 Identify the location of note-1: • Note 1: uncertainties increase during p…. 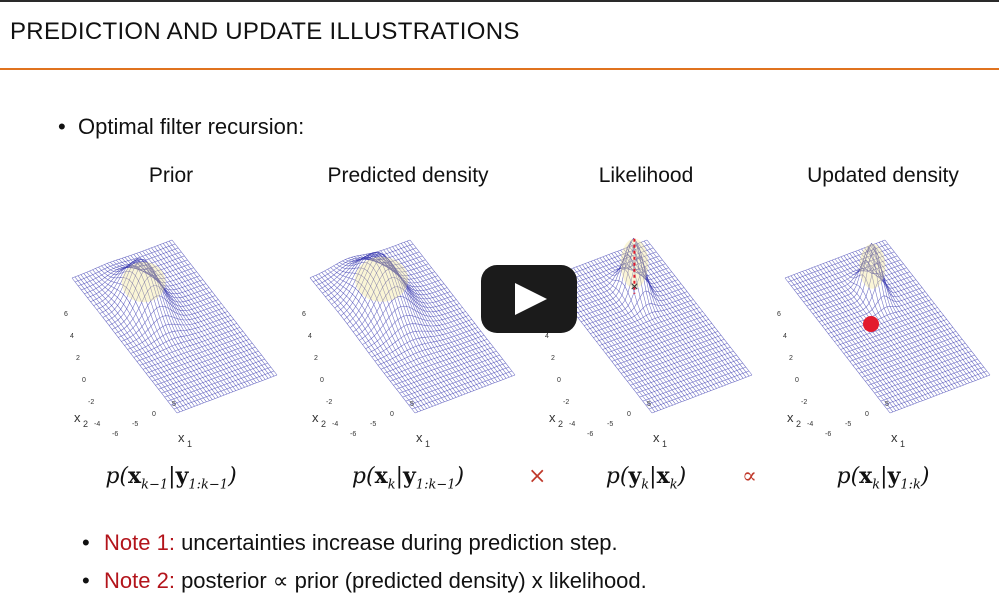
(364, 543).